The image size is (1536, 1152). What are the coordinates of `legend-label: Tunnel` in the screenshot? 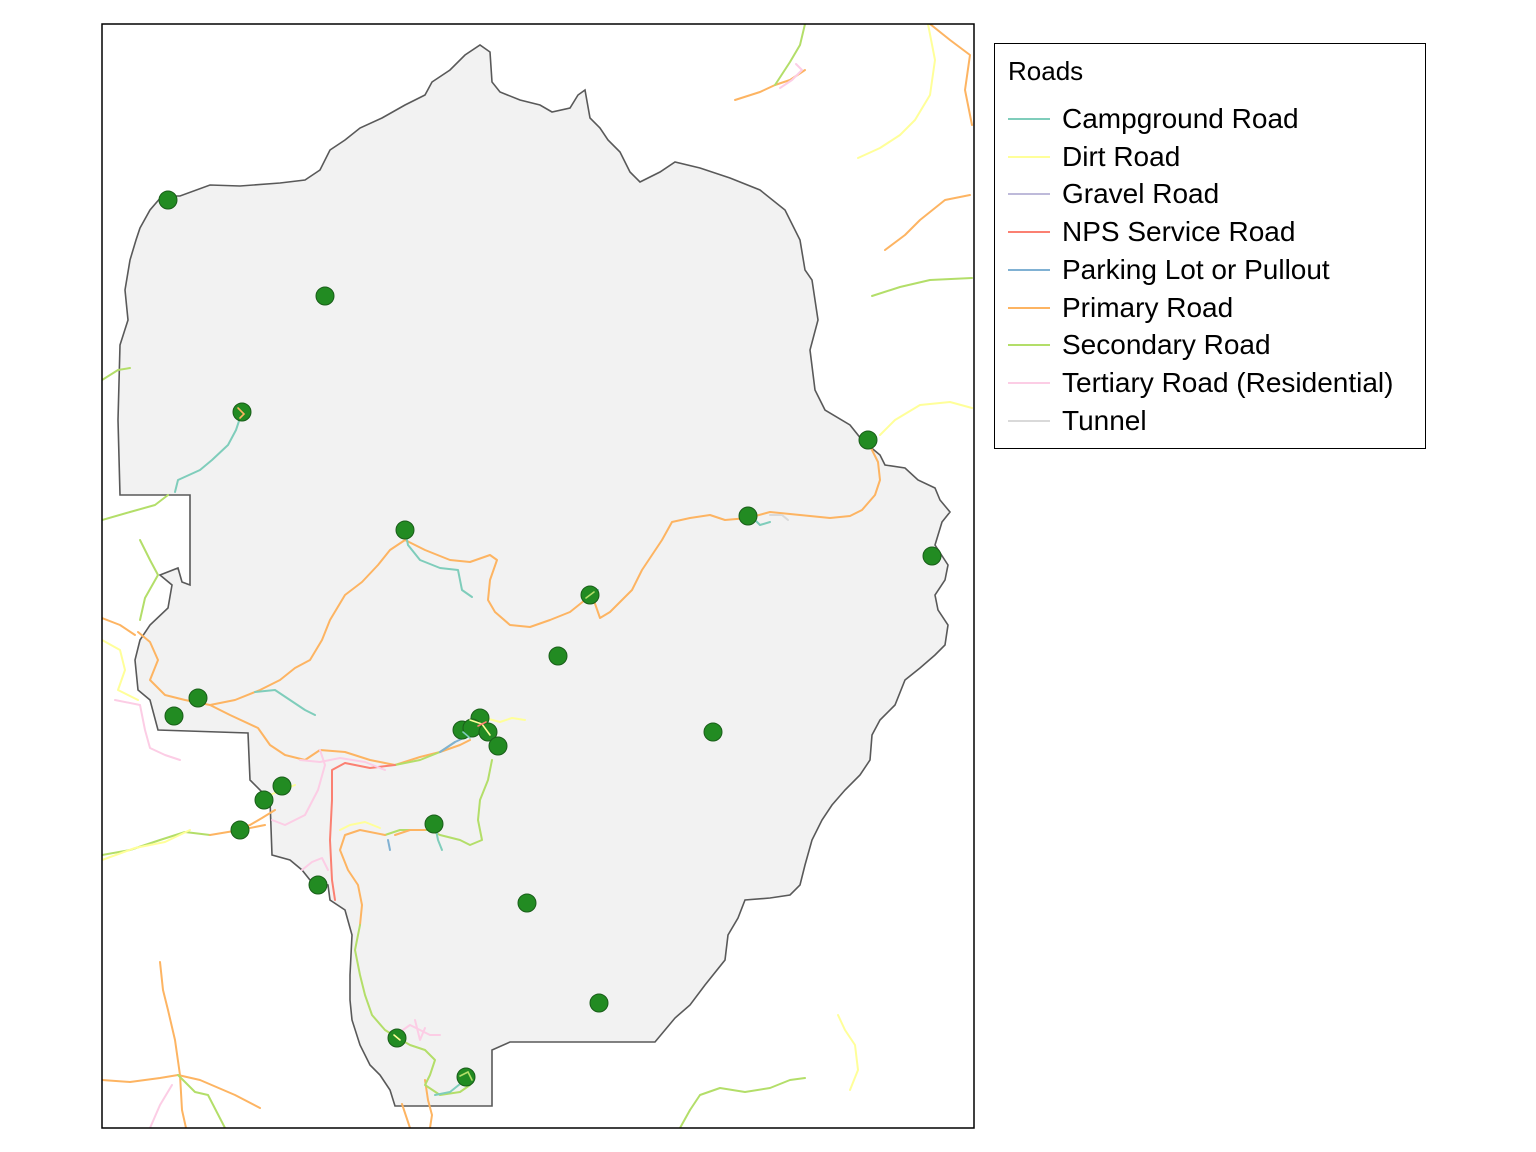 It's located at (1104, 420).